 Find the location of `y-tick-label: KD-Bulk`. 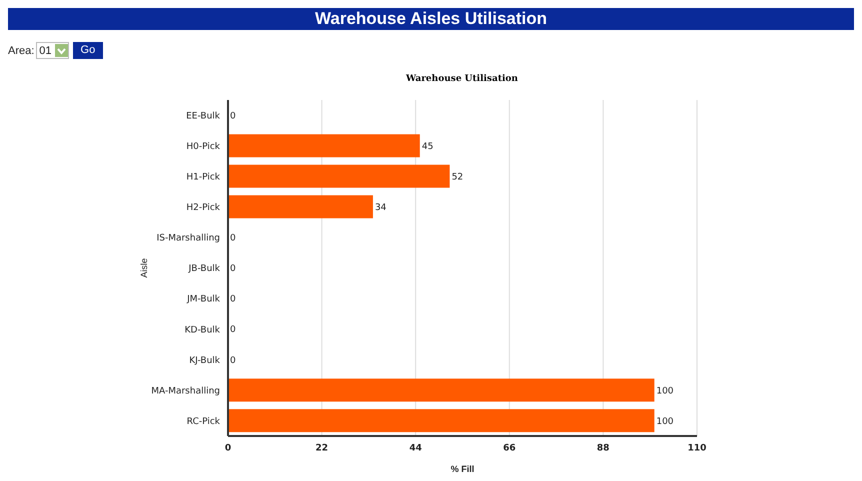

y-tick-label: KD-Bulk is located at coordinates (202, 330).